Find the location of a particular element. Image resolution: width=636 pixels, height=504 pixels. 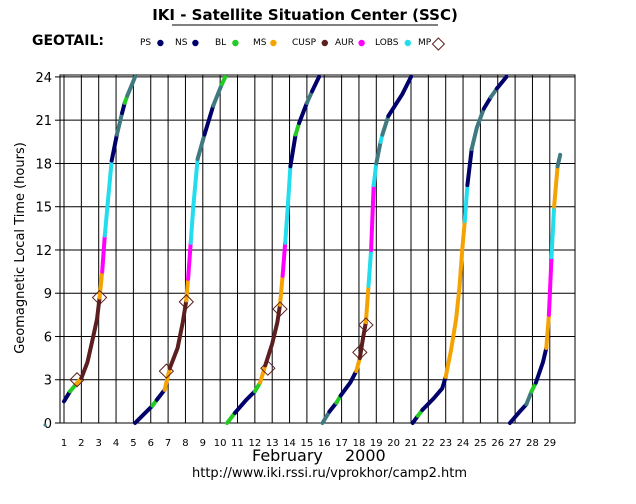

x-tick-label: 1 is located at coordinates (64, 443).